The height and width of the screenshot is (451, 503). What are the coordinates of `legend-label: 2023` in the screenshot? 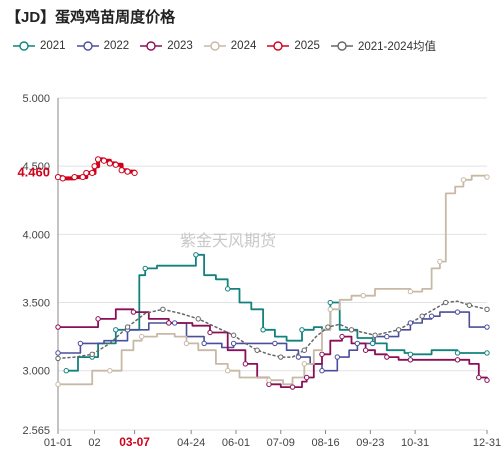 It's located at (180, 46).